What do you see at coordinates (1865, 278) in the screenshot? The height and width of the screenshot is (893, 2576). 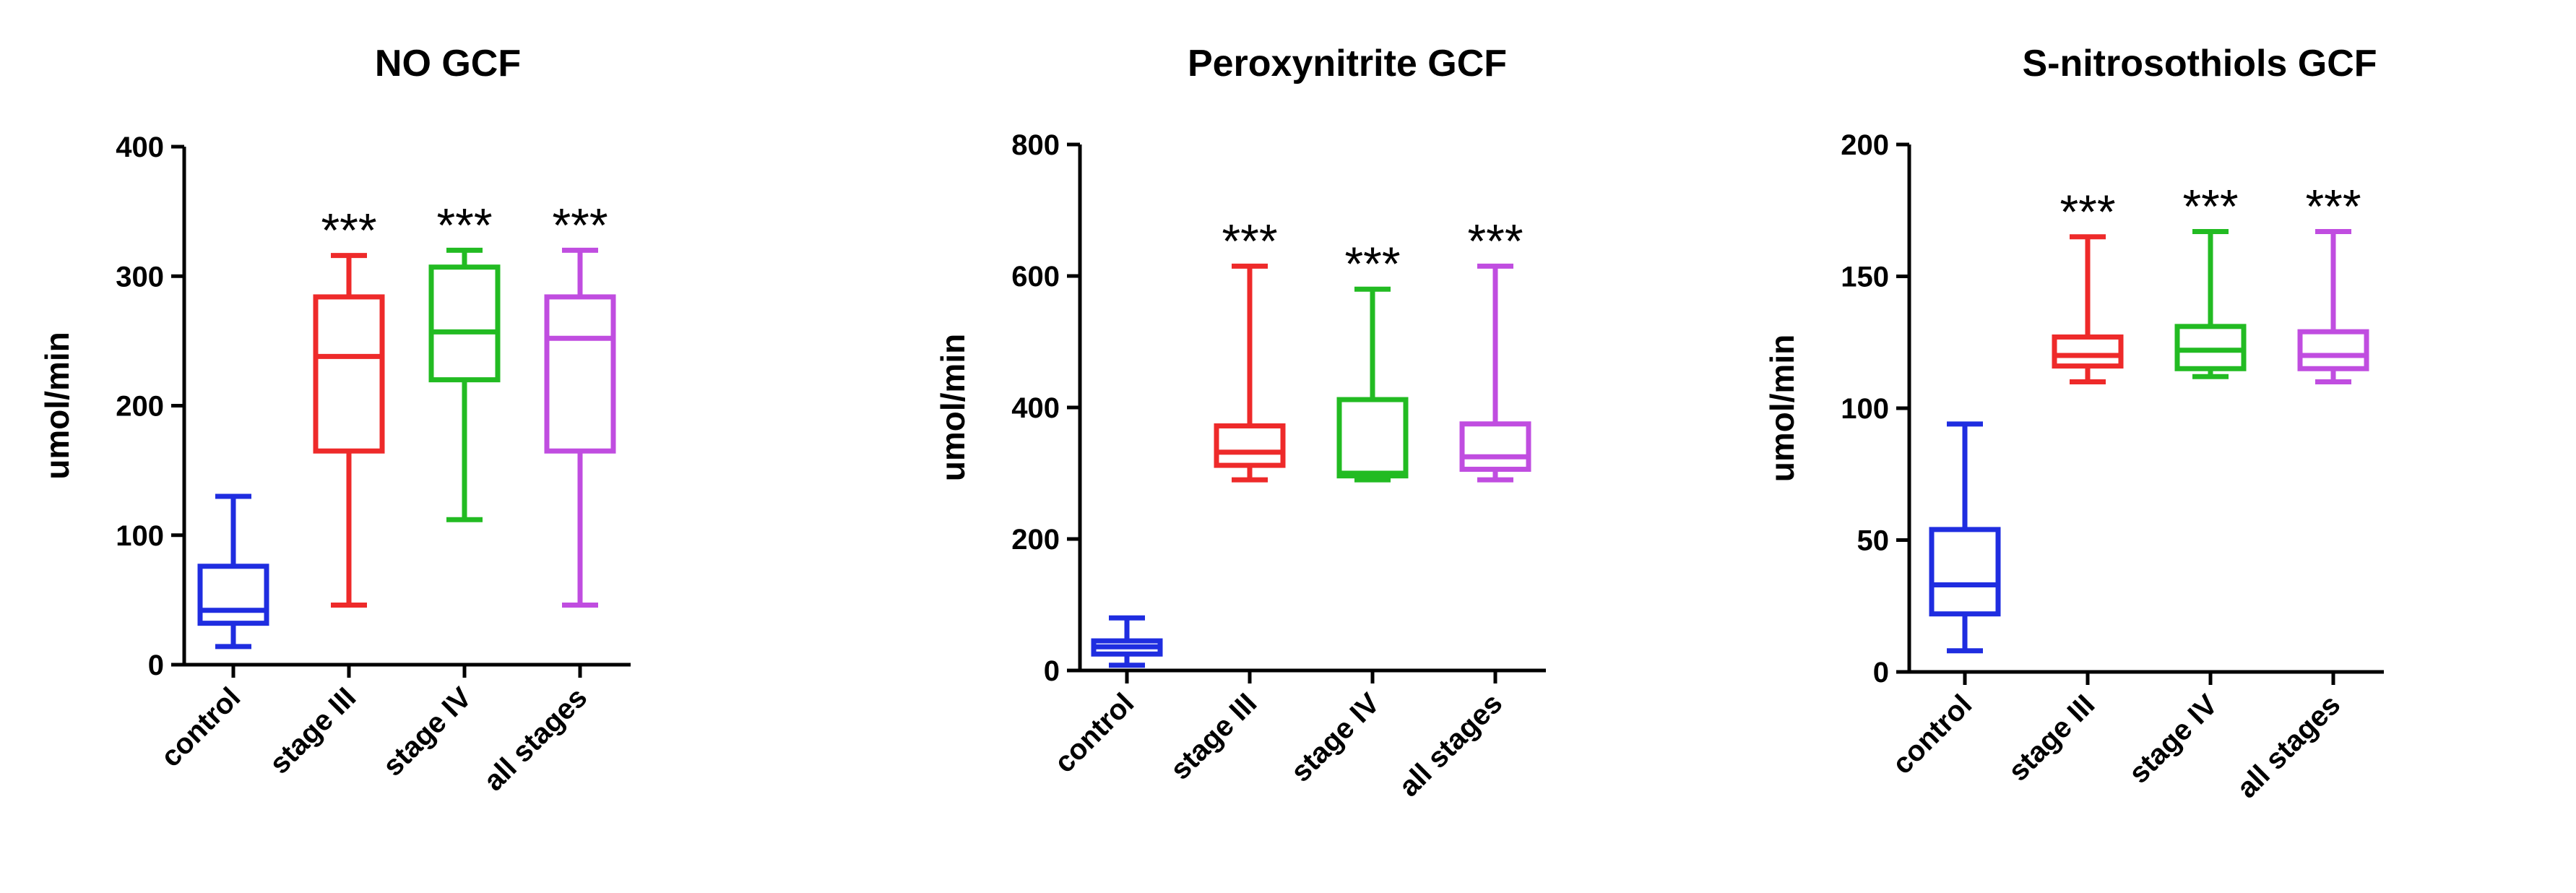 I see `y-tick-label: 150` at bounding box center [1865, 278].